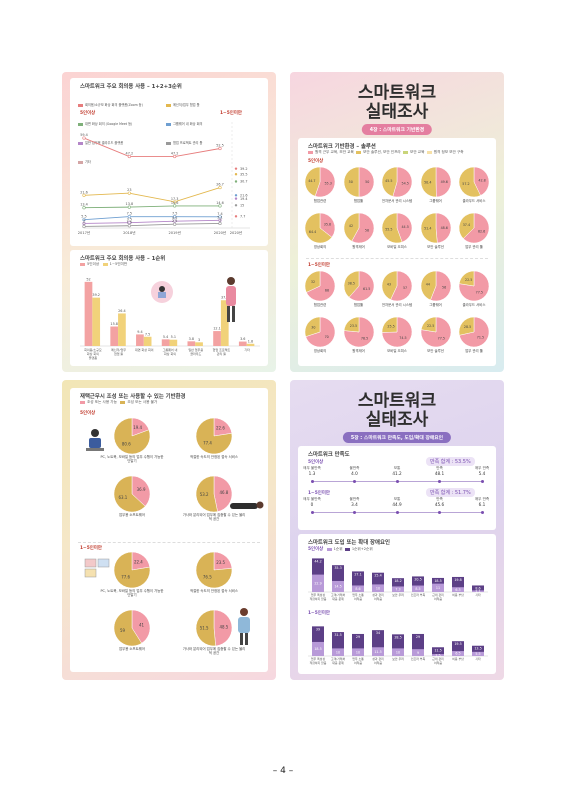 Image resolution: width=566 pixels, height=800 pixels. I want to click on satisfaction-scale-group1: 매우 불만족 1.3 불만족 4.0 보통 41.2 만족 48.1 매우 만족 5.4, so click(396, 477).